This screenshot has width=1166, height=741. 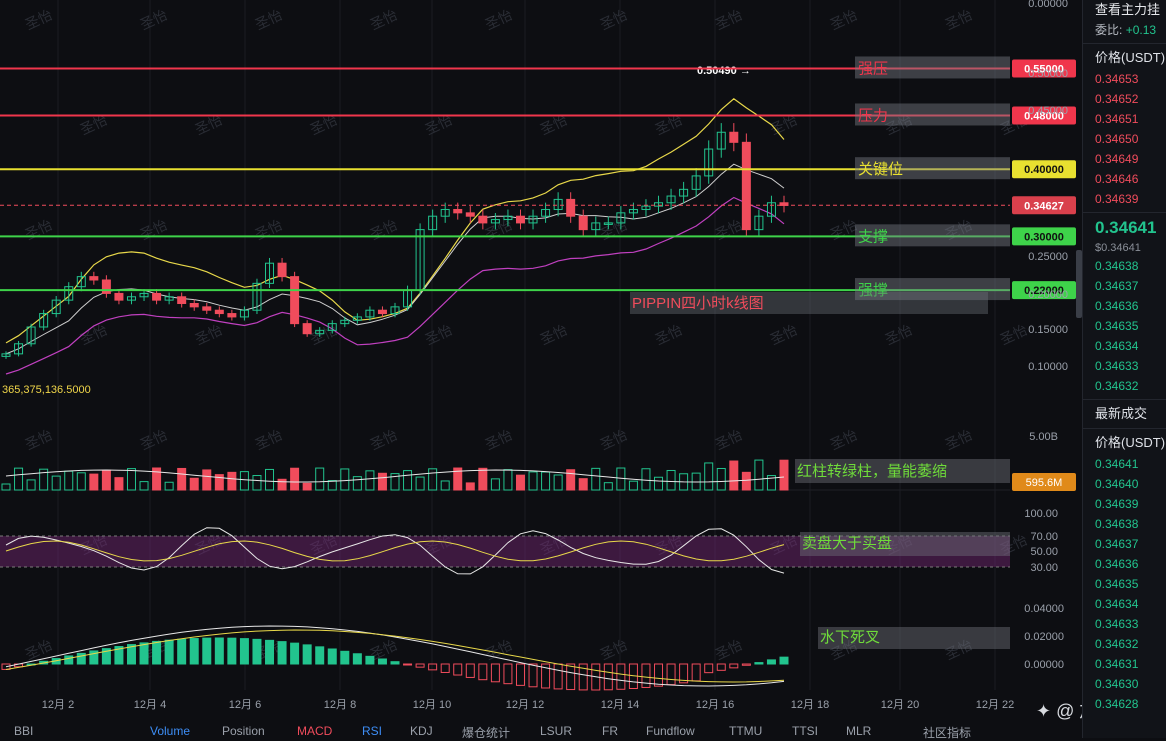 What do you see at coordinates (315, 731) in the screenshot?
I see `indicator-tab-3: MACD` at bounding box center [315, 731].